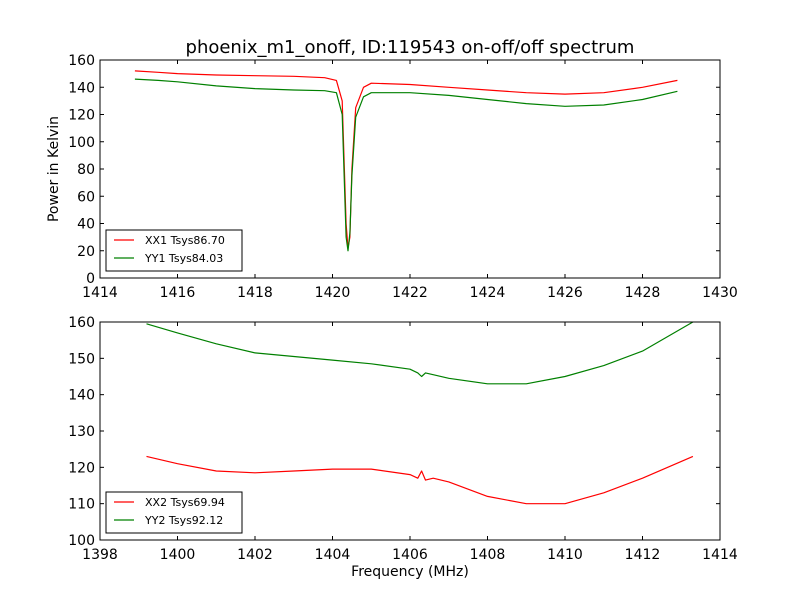  I want to click on top-ytick-label-8: 160, so click(81, 61).